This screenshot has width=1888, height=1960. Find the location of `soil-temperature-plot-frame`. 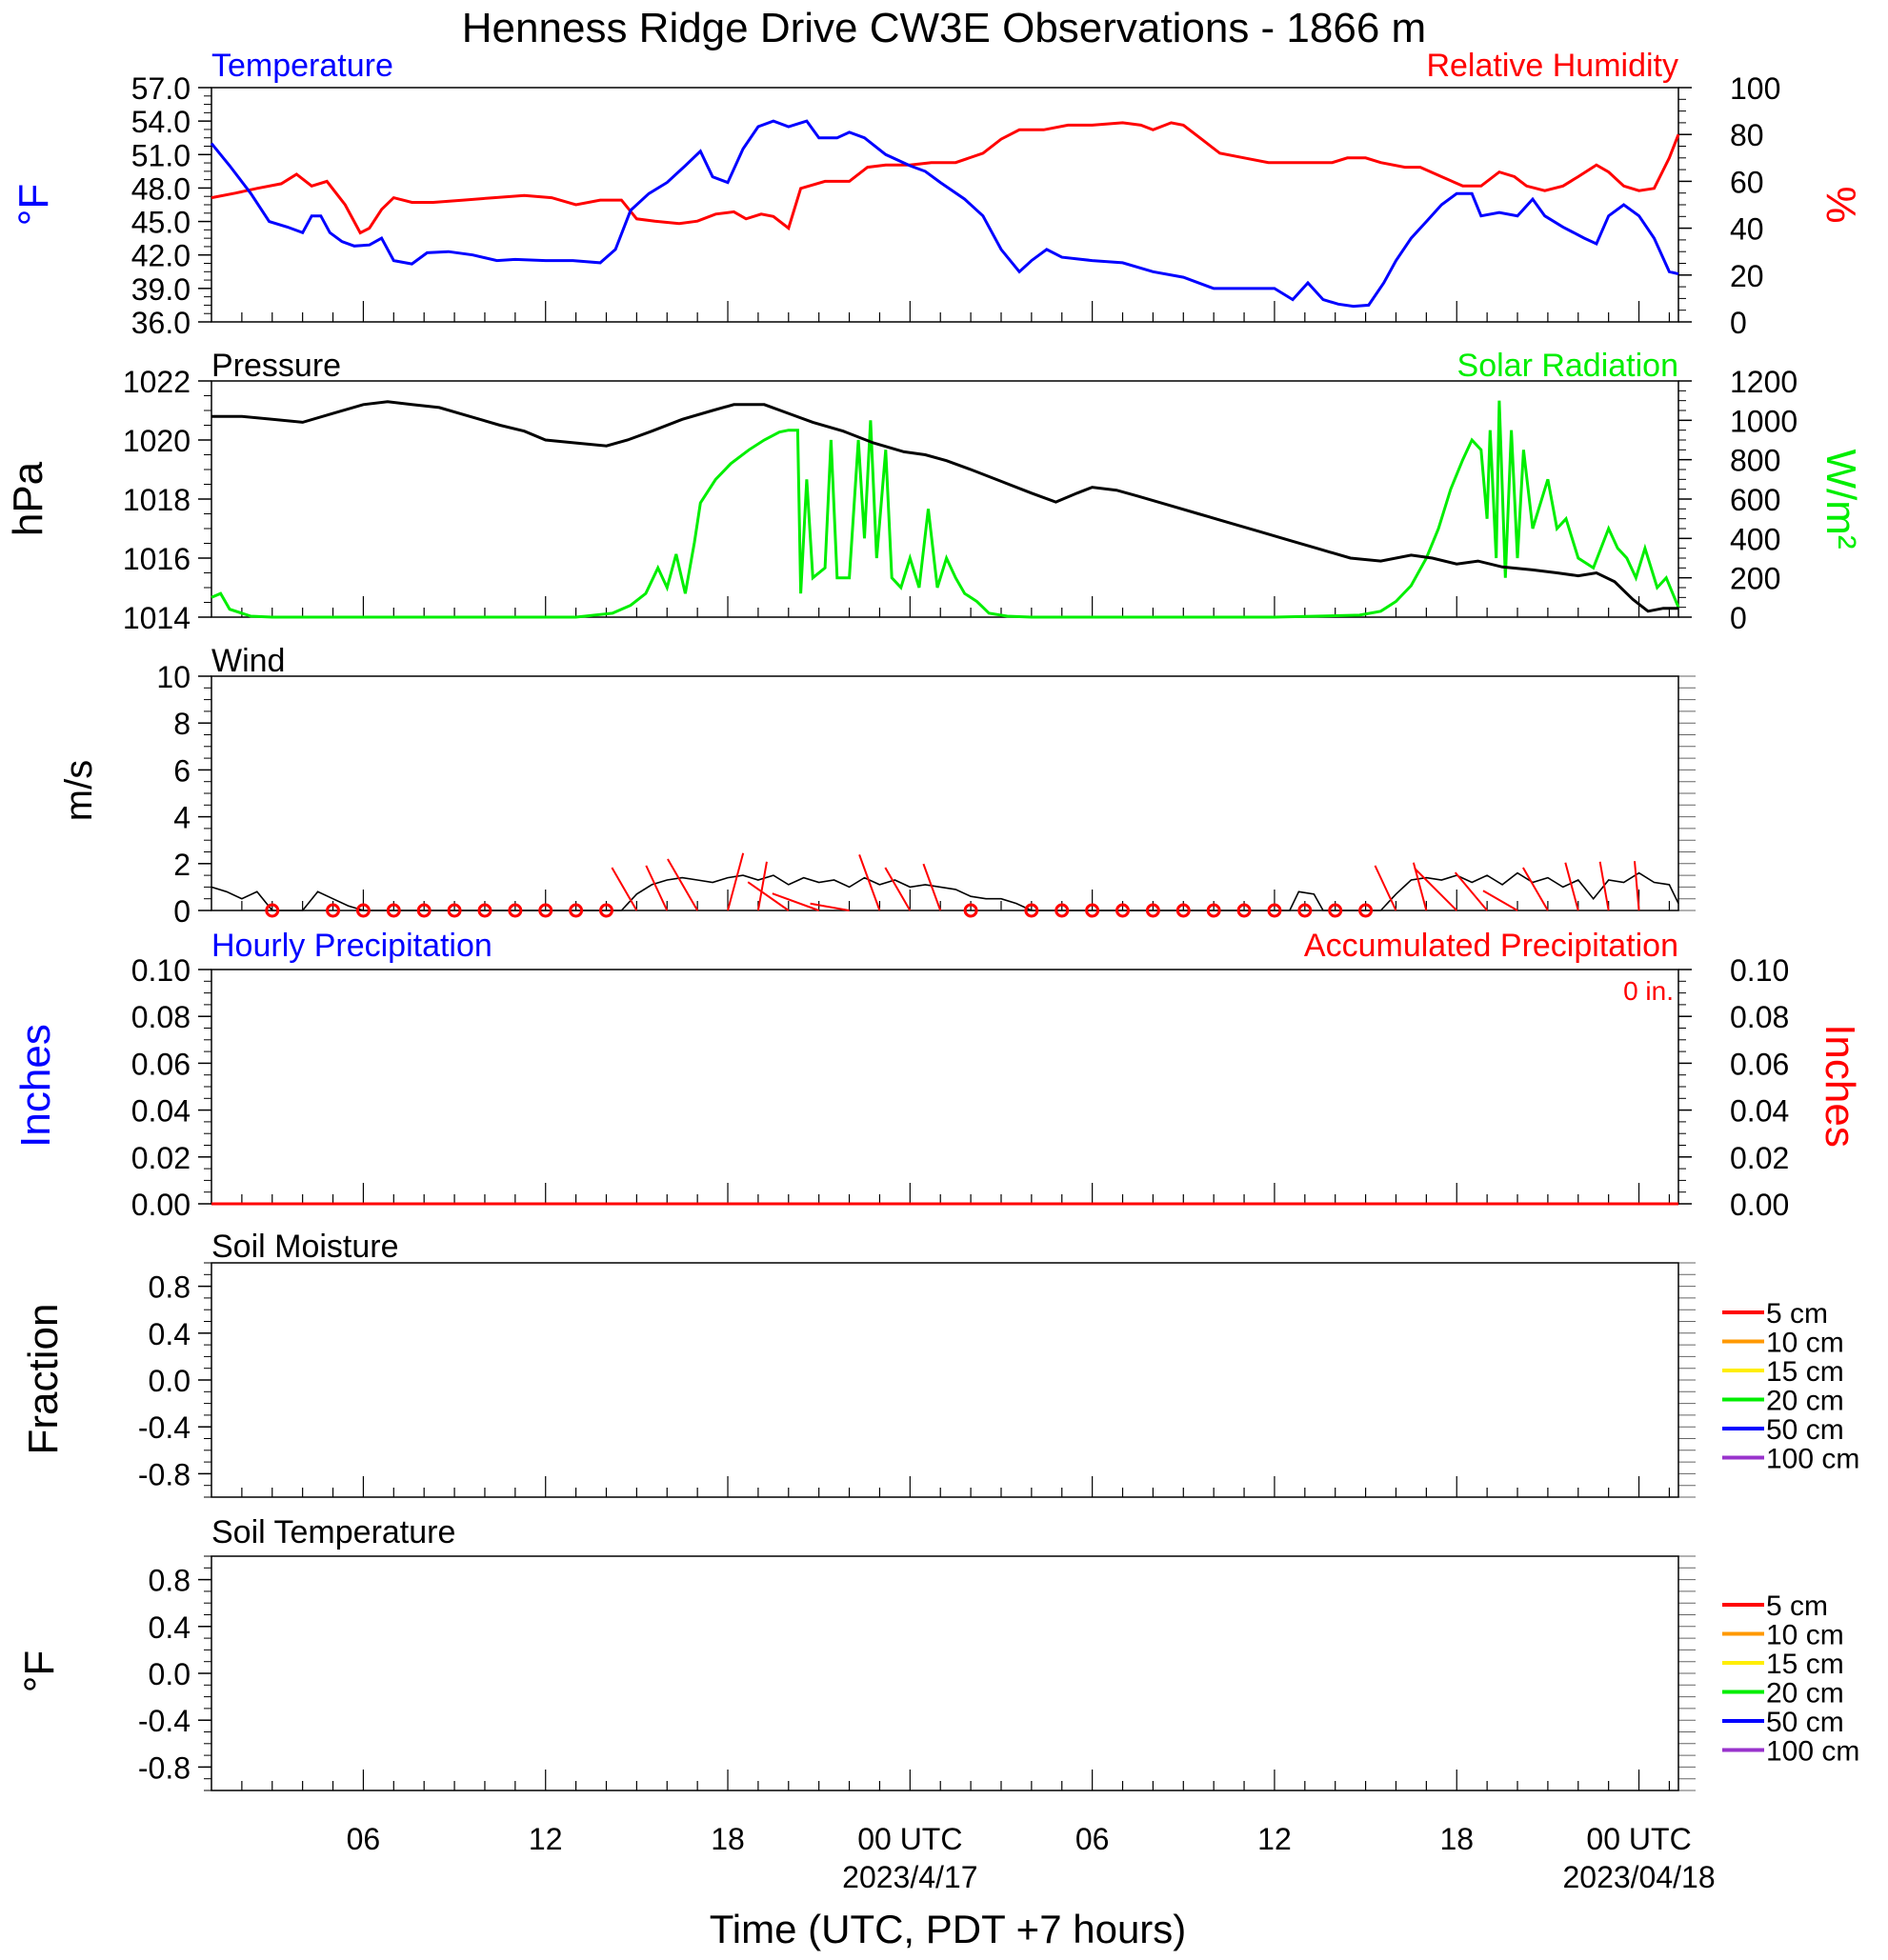

soil-temperature-plot-frame is located at coordinates (945, 1673).